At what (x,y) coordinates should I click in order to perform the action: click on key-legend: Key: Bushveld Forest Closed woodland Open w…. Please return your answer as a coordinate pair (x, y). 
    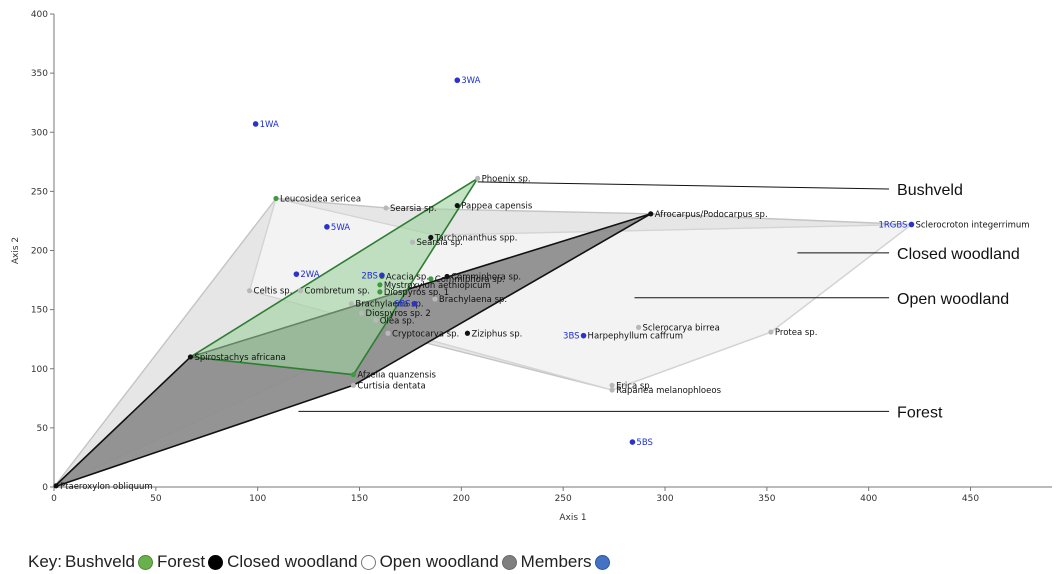
    Looking at the image, I should click on (321, 562).